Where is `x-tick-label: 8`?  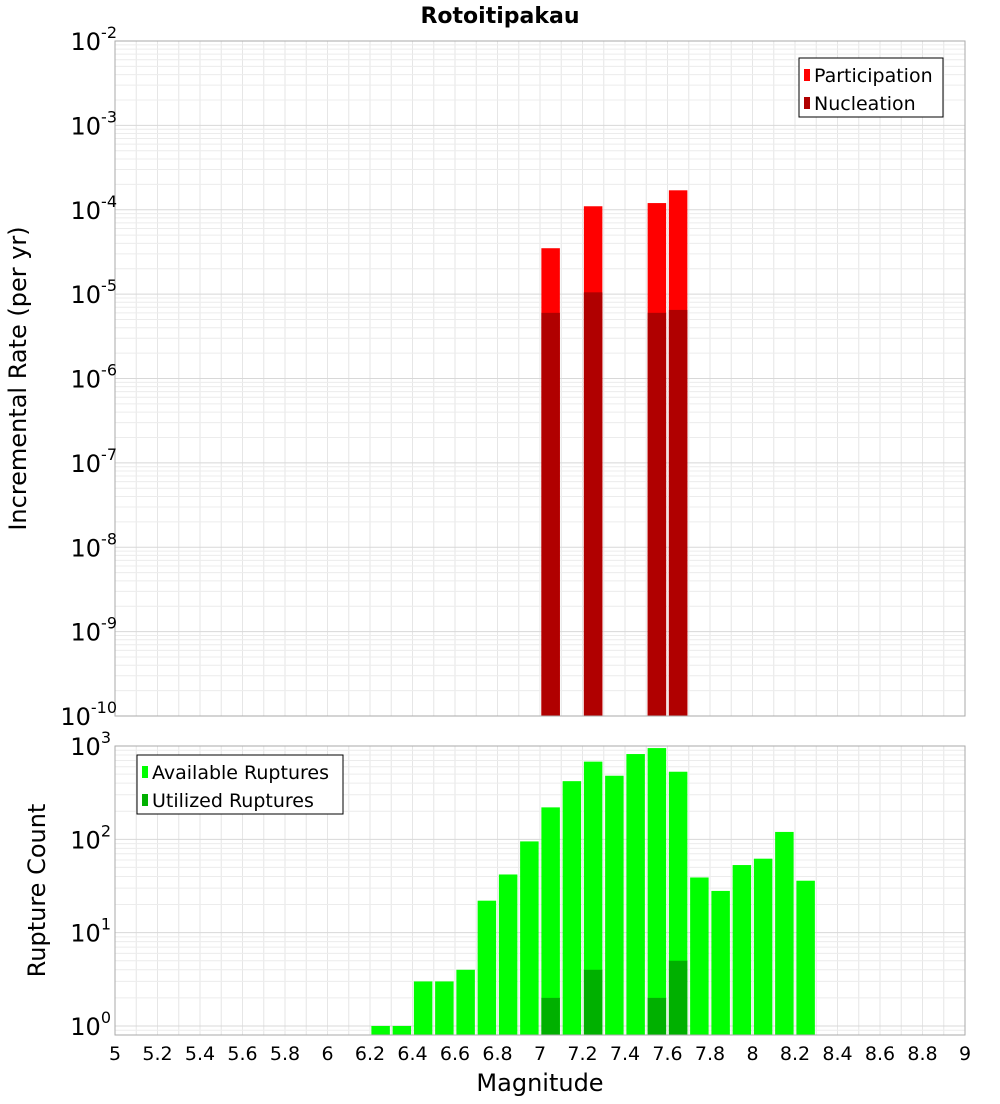
x-tick-label: 8 is located at coordinates (752, 1054).